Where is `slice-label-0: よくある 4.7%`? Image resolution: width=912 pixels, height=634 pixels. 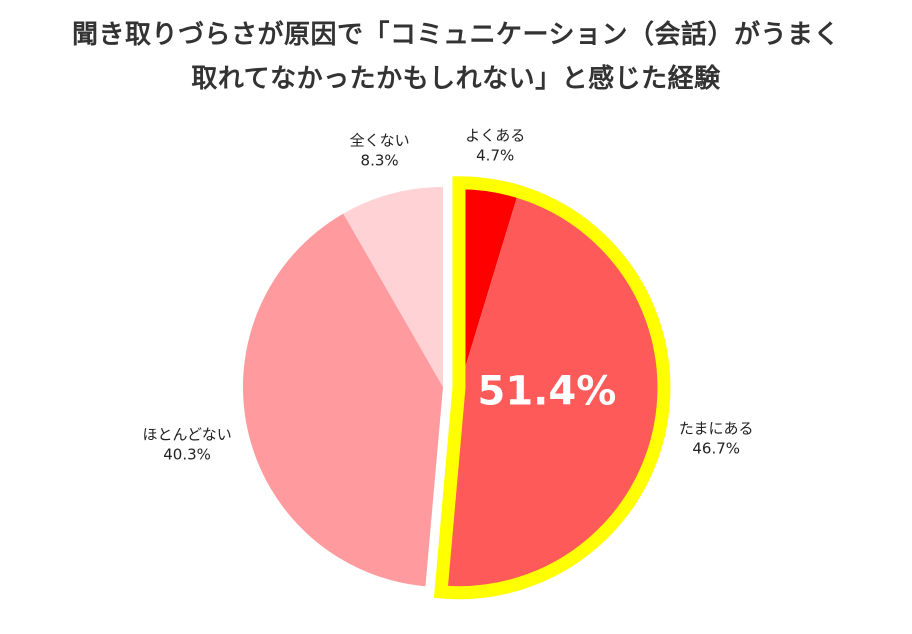 slice-label-0: よくある 4.7% is located at coordinates (495, 145).